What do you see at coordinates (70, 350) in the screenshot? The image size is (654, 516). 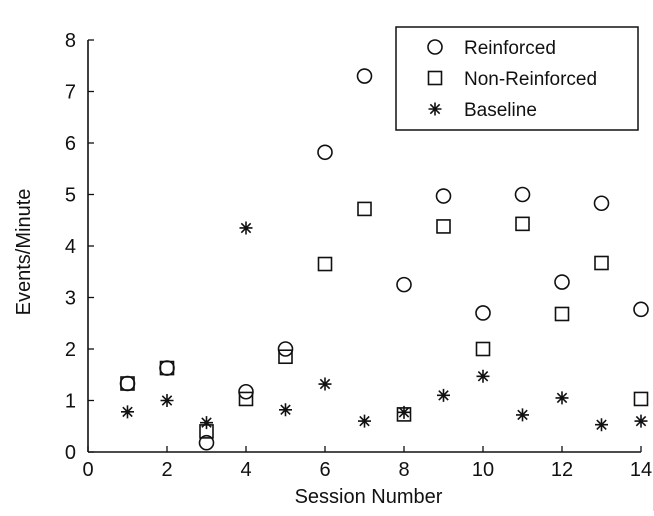 I see `y-tick-label: 2` at bounding box center [70, 350].